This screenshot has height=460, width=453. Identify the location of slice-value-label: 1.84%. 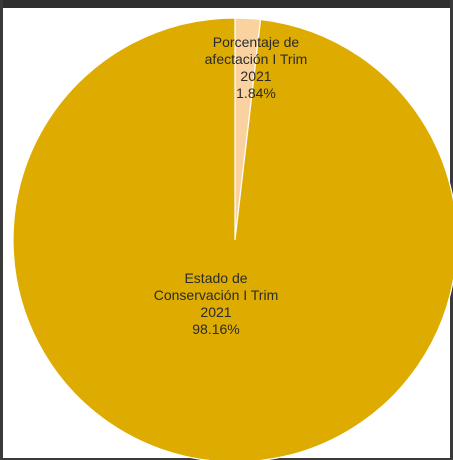
(256, 93).